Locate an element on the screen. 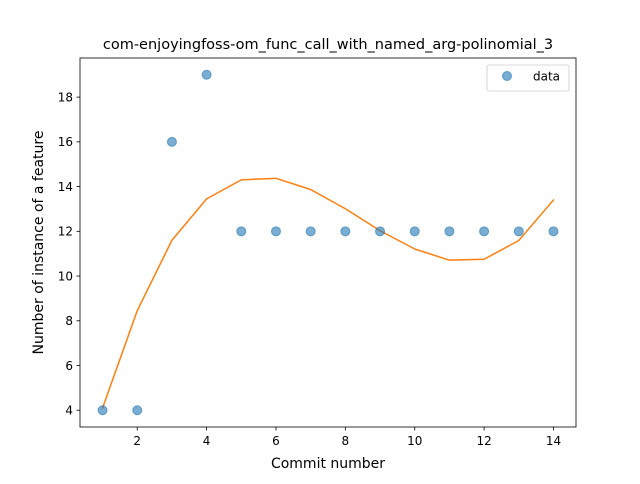  y-tick-label: 12 is located at coordinates (65, 232).